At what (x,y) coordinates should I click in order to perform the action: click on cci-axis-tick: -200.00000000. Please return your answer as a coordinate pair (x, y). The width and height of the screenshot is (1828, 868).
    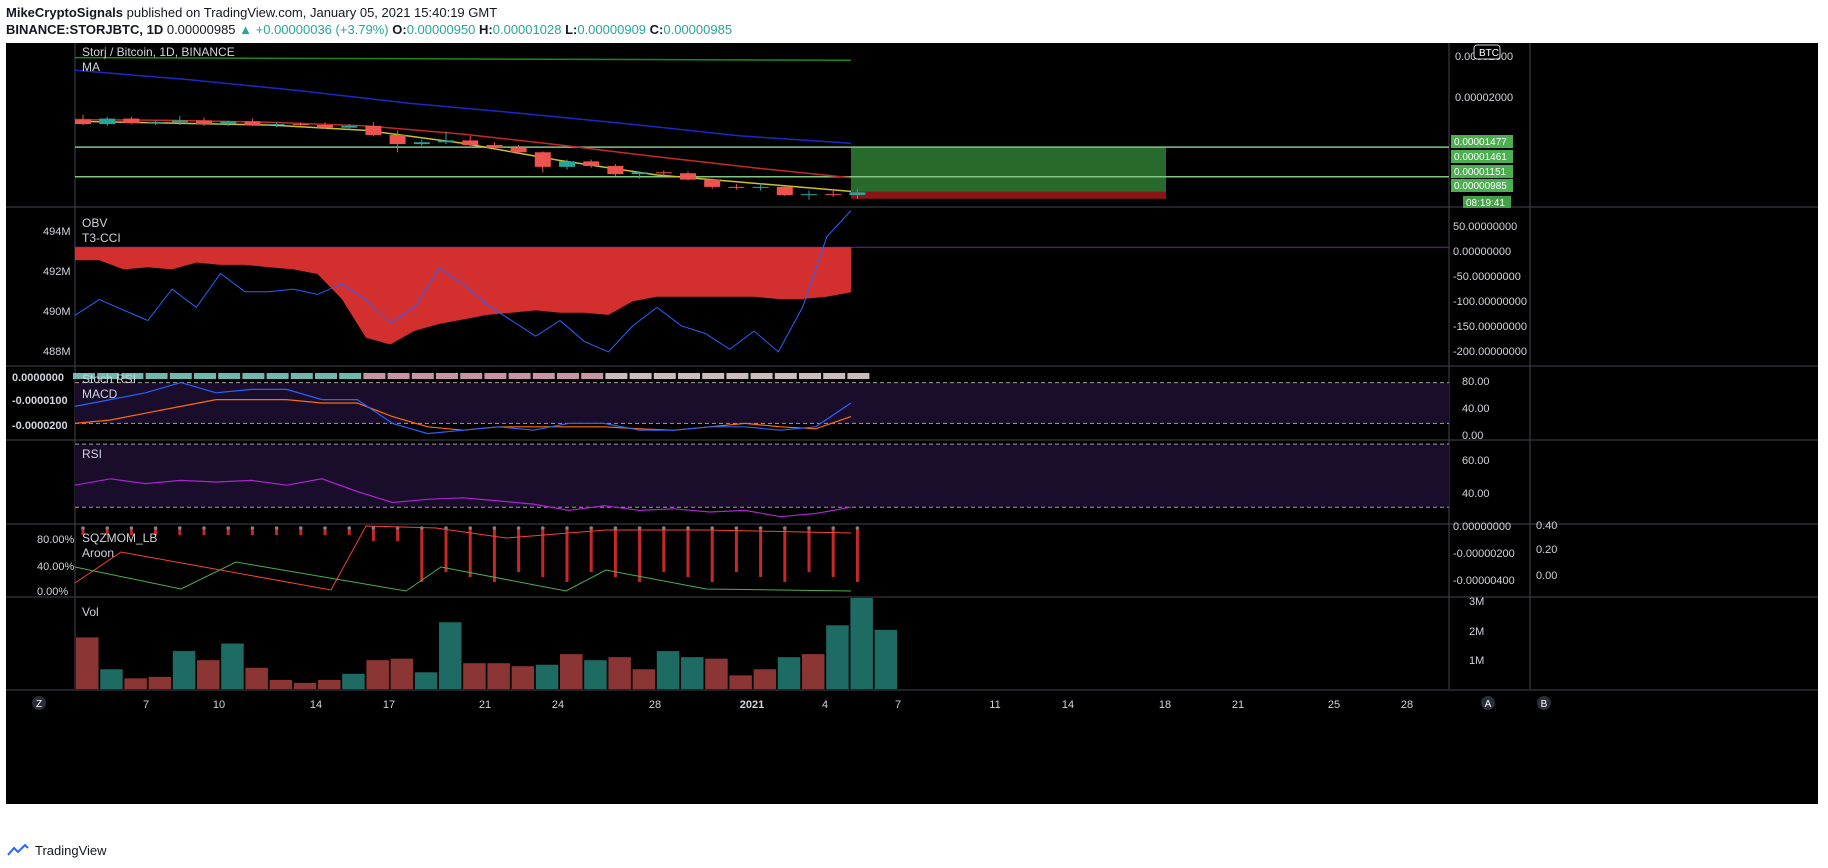
    Looking at the image, I should click on (1490, 352).